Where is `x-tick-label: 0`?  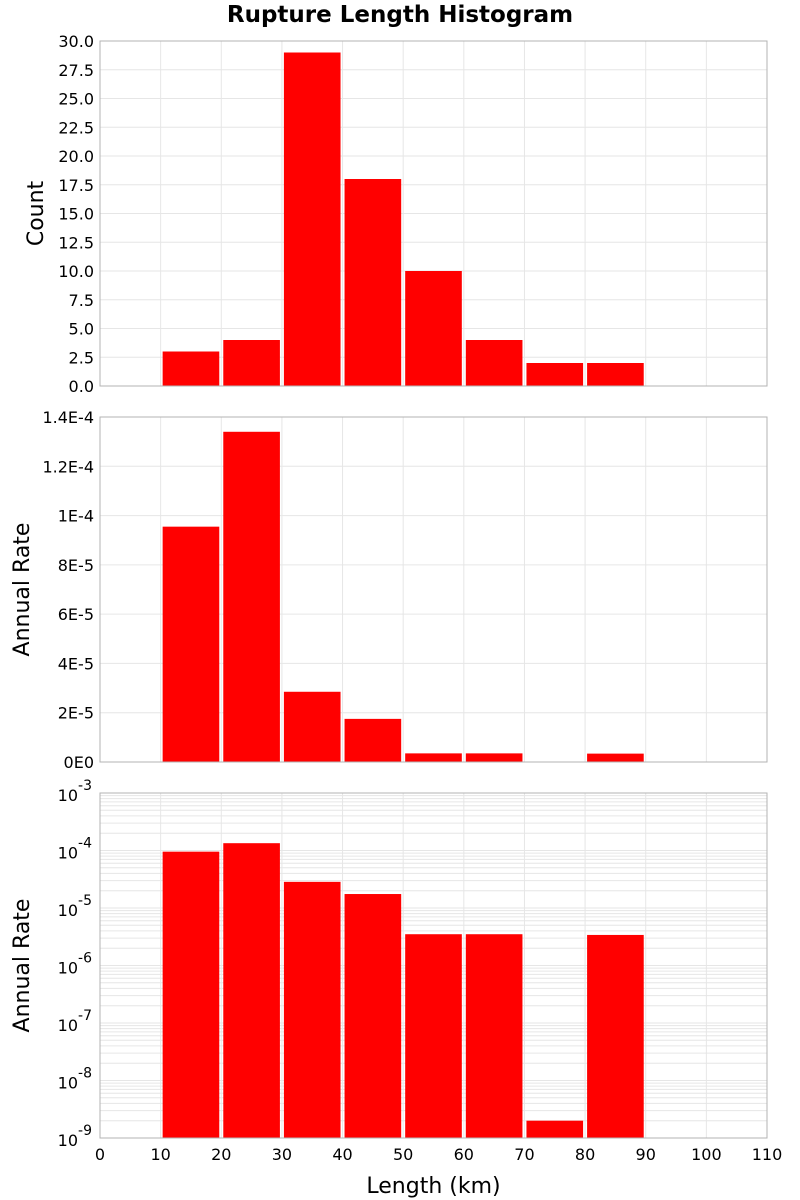
x-tick-label: 0 is located at coordinates (100, 1154).